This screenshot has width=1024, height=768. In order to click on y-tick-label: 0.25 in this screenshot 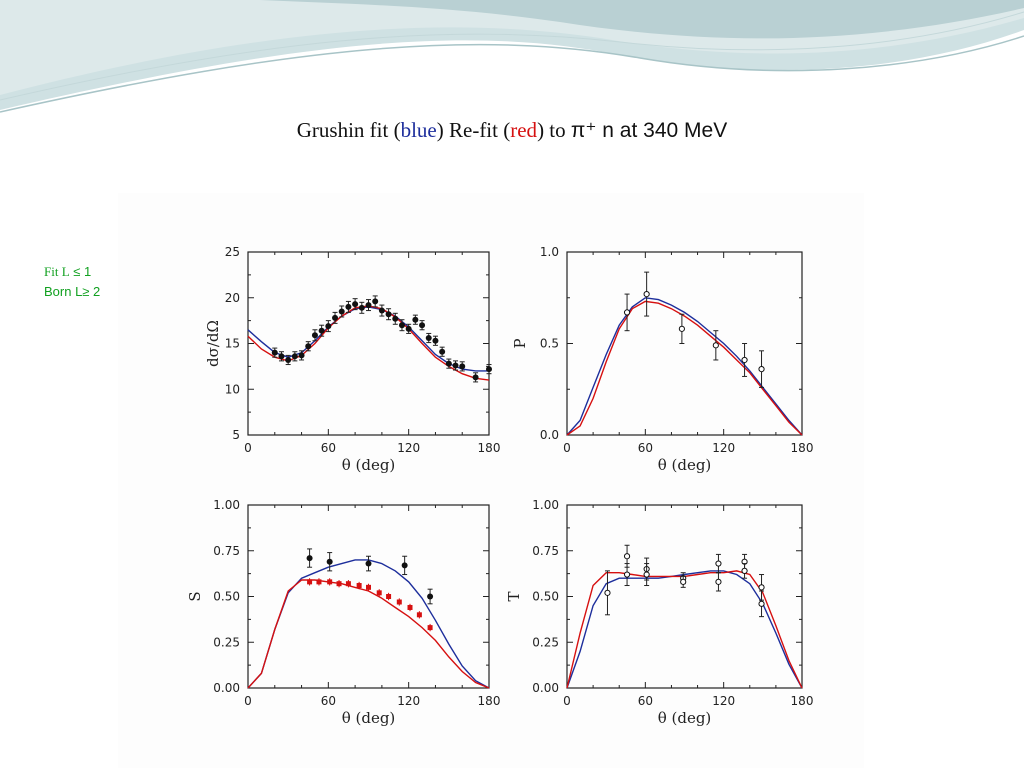, I will do `click(226, 642)`.